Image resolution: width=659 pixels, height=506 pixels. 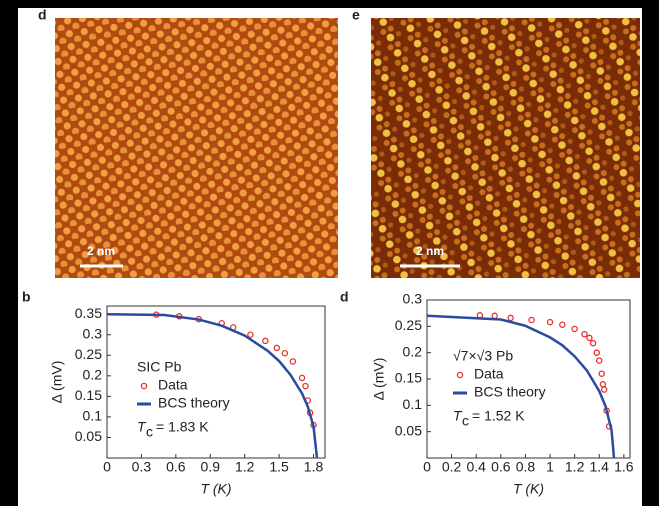 I want to click on x-tick-label: 1.4, so click(x=600, y=467).